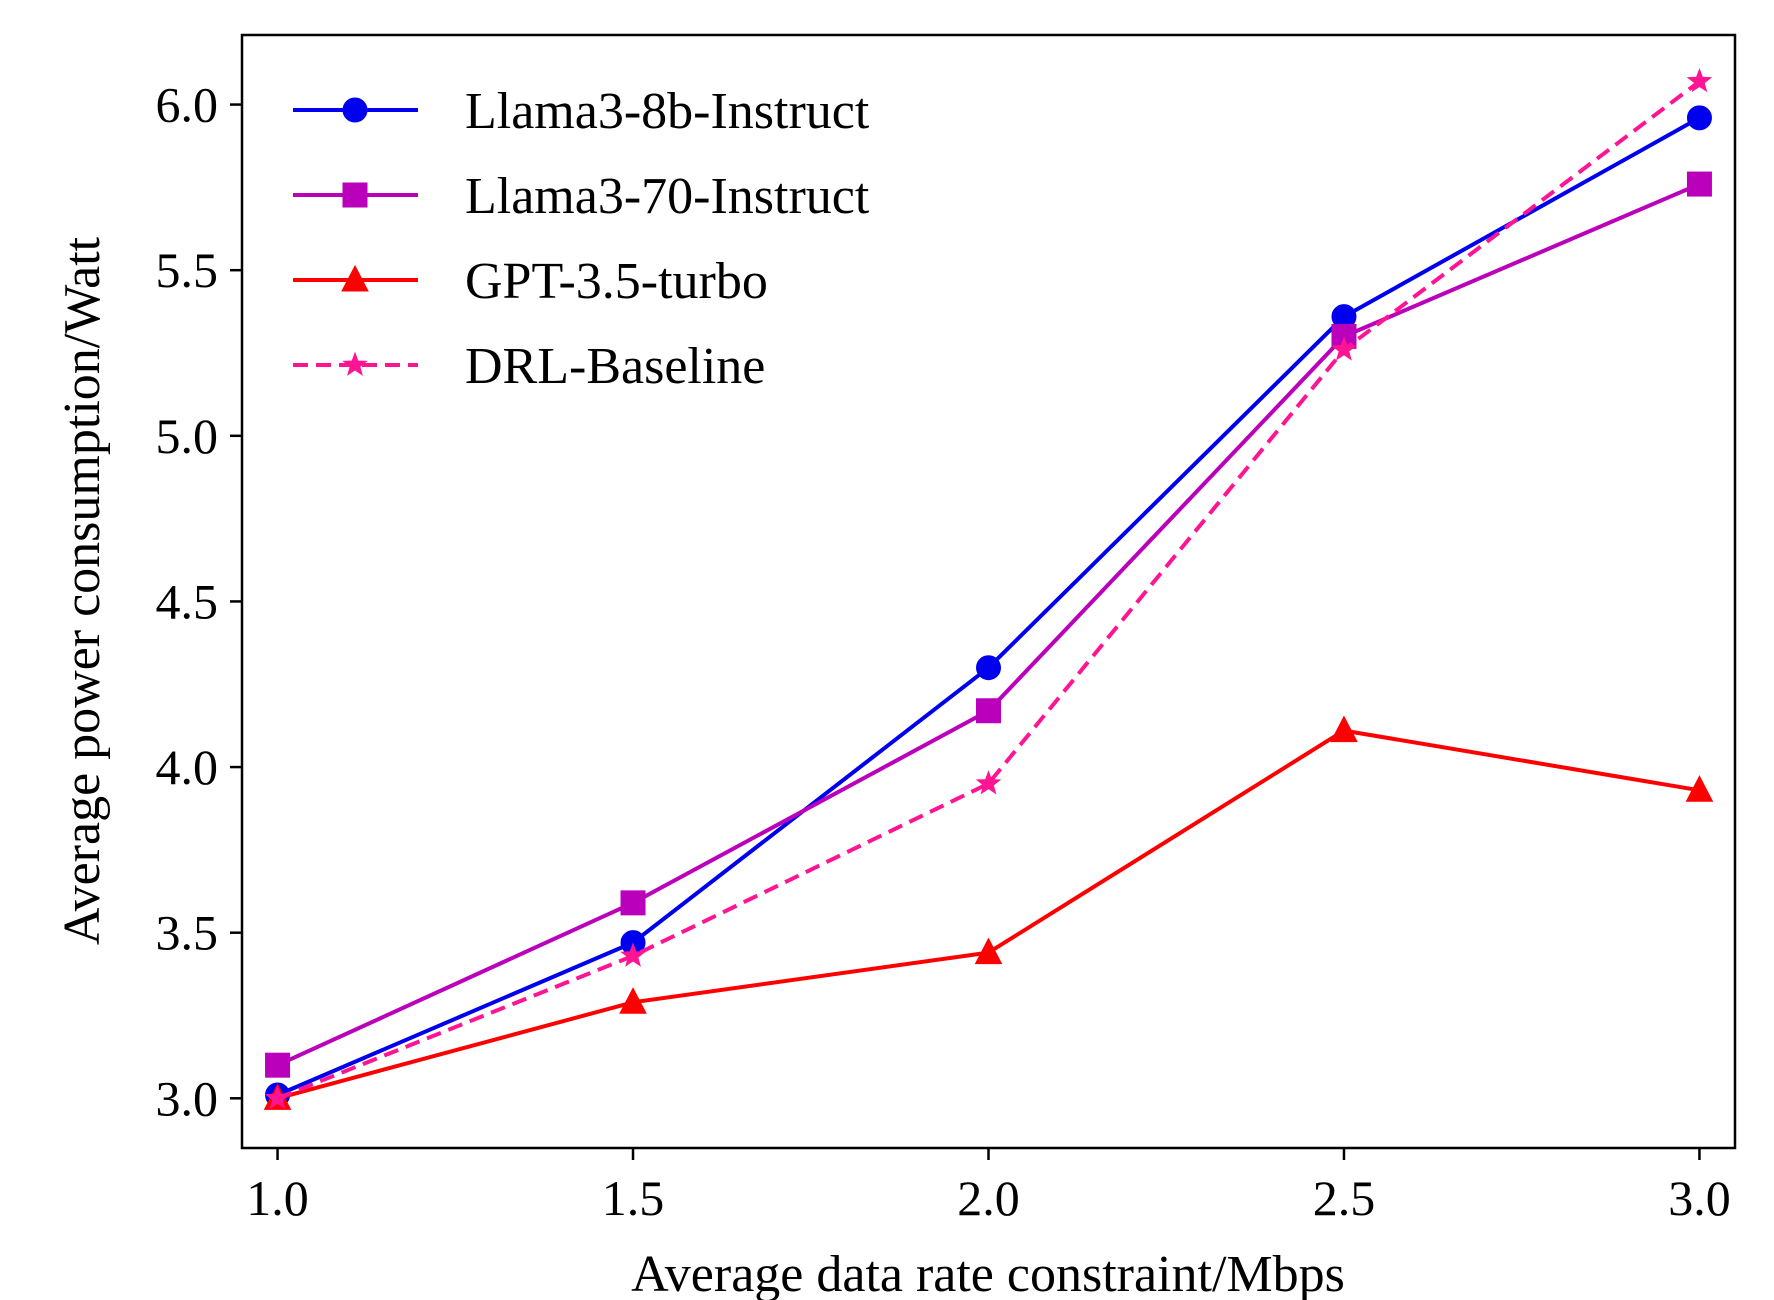 The height and width of the screenshot is (1300, 1774). Describe the element at coordinates (1344, 1198) in the screenshot. I see `x-tick-label: 2.5` at that location.